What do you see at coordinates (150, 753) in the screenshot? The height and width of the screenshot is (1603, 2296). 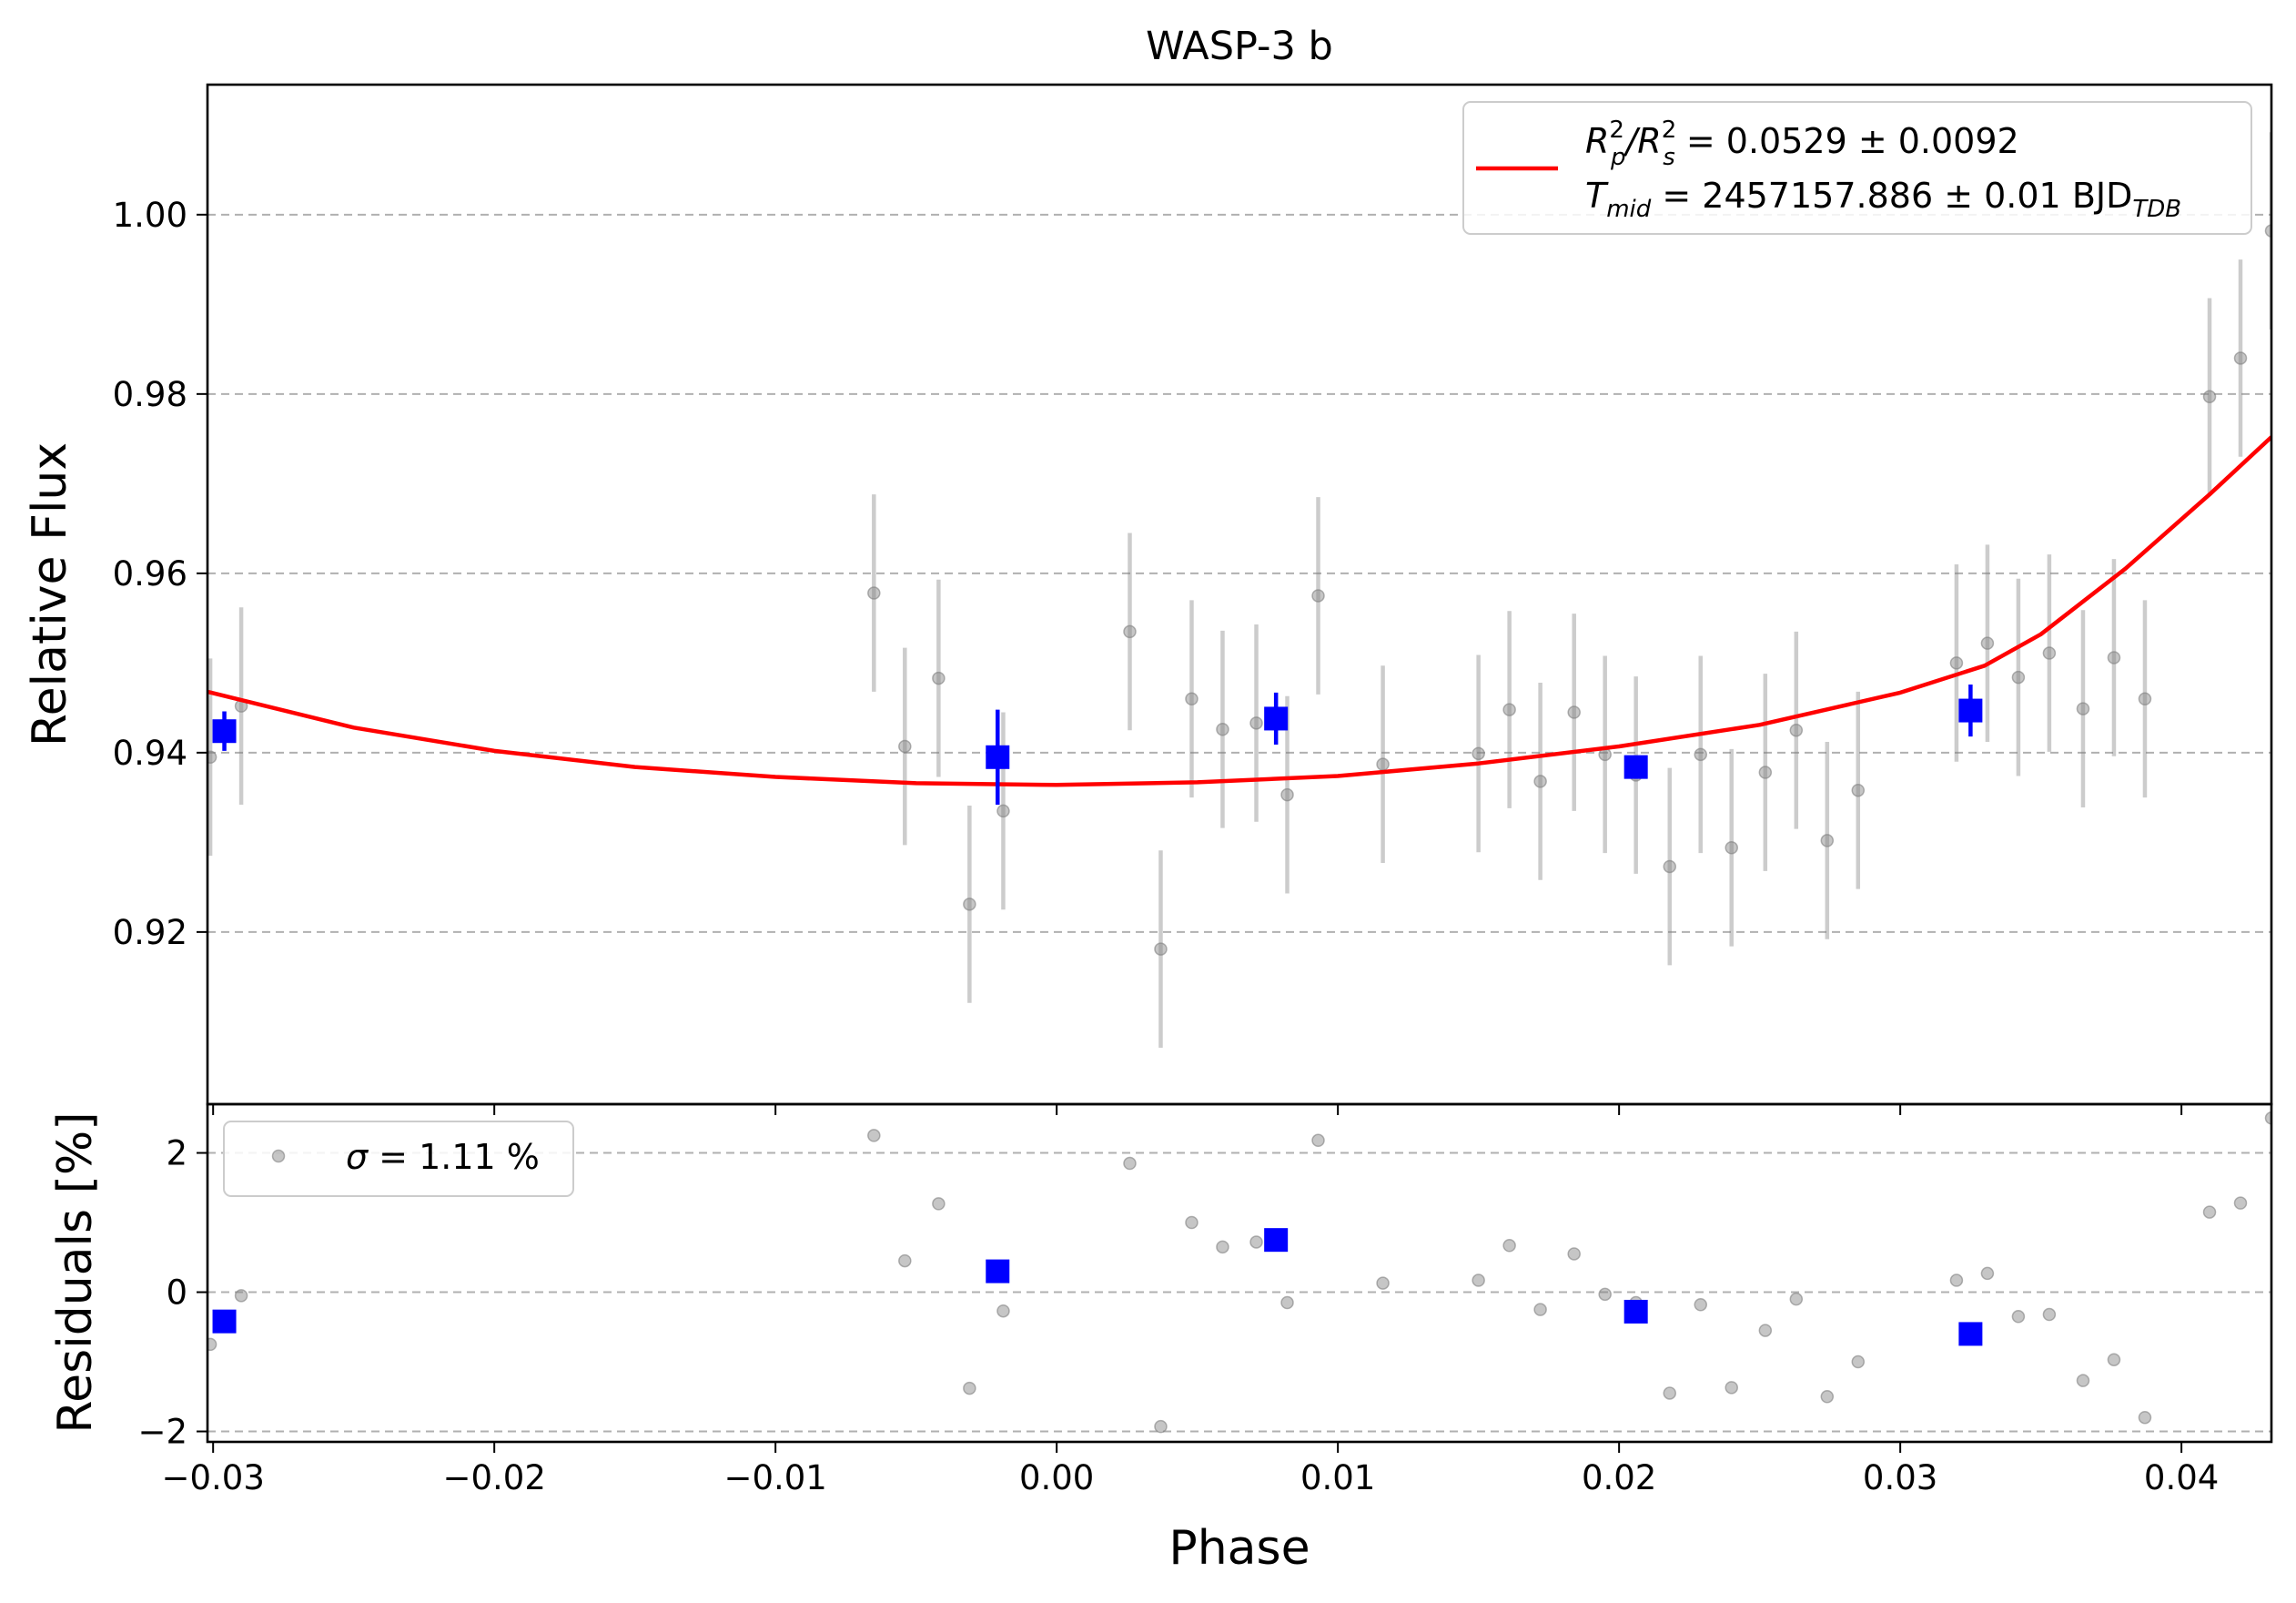 I see `main-y-tick-label: 0.94` at bounding box center [150, 753].